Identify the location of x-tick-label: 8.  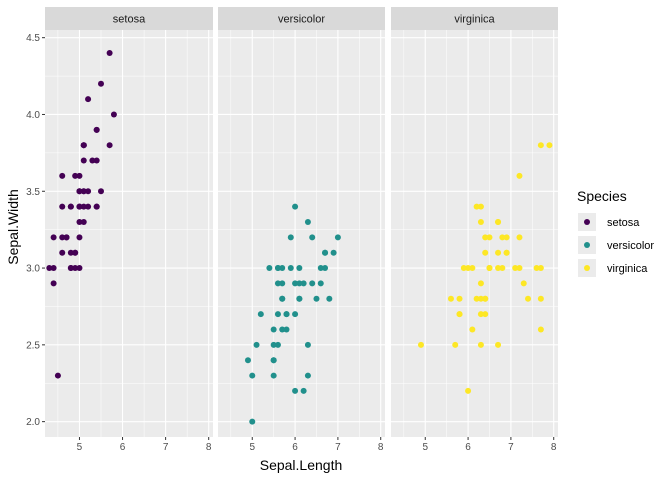
(554, 447).